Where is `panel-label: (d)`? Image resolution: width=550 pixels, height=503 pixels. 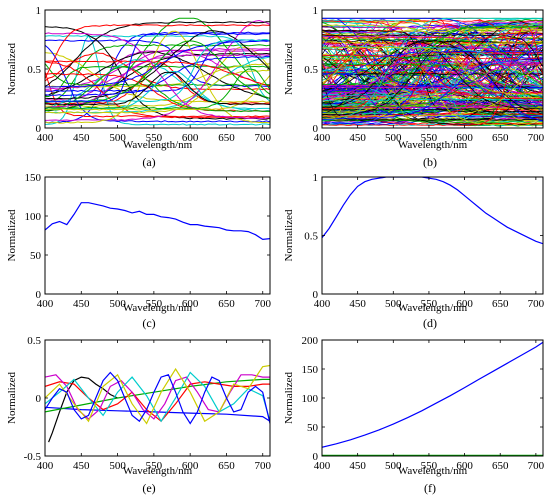 panel-label: (d) is located at coordinates (430, 323).